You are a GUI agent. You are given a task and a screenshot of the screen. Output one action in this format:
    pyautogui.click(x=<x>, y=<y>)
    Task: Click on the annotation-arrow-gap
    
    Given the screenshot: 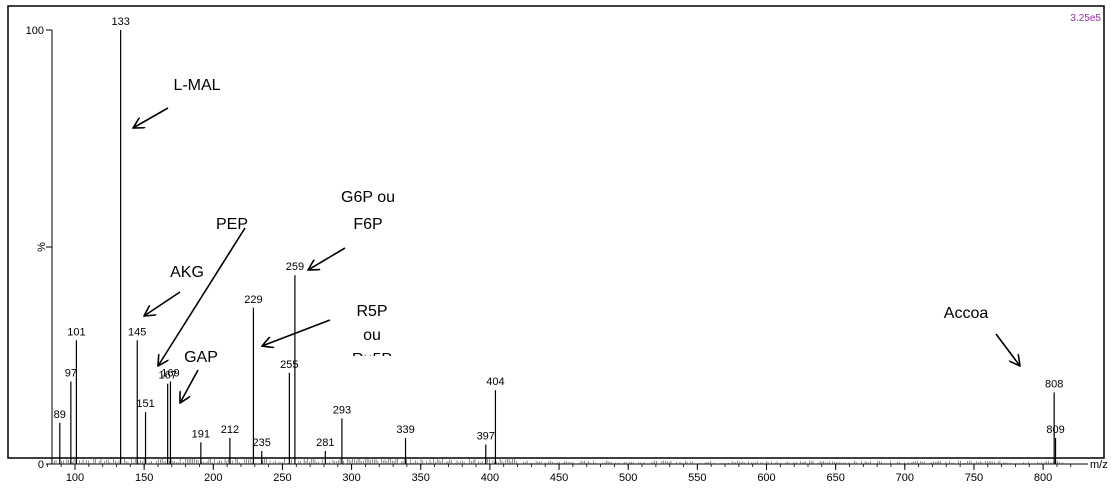 What is the action you would take?
    pyautogui.click(x=189, y=386)
    